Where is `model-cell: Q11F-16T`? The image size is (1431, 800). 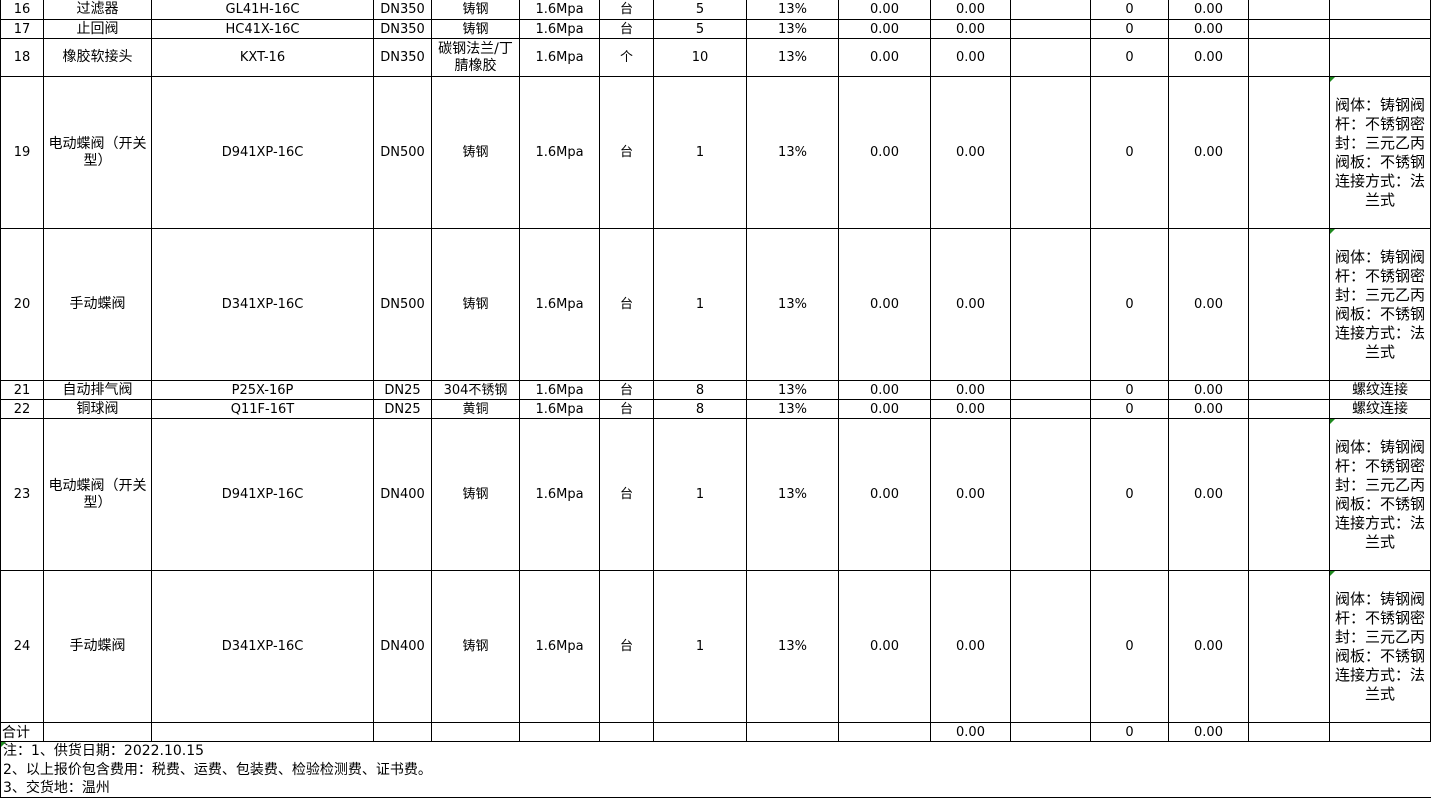 model-cell: Q11F-16T is located at coordinates (262, 409).